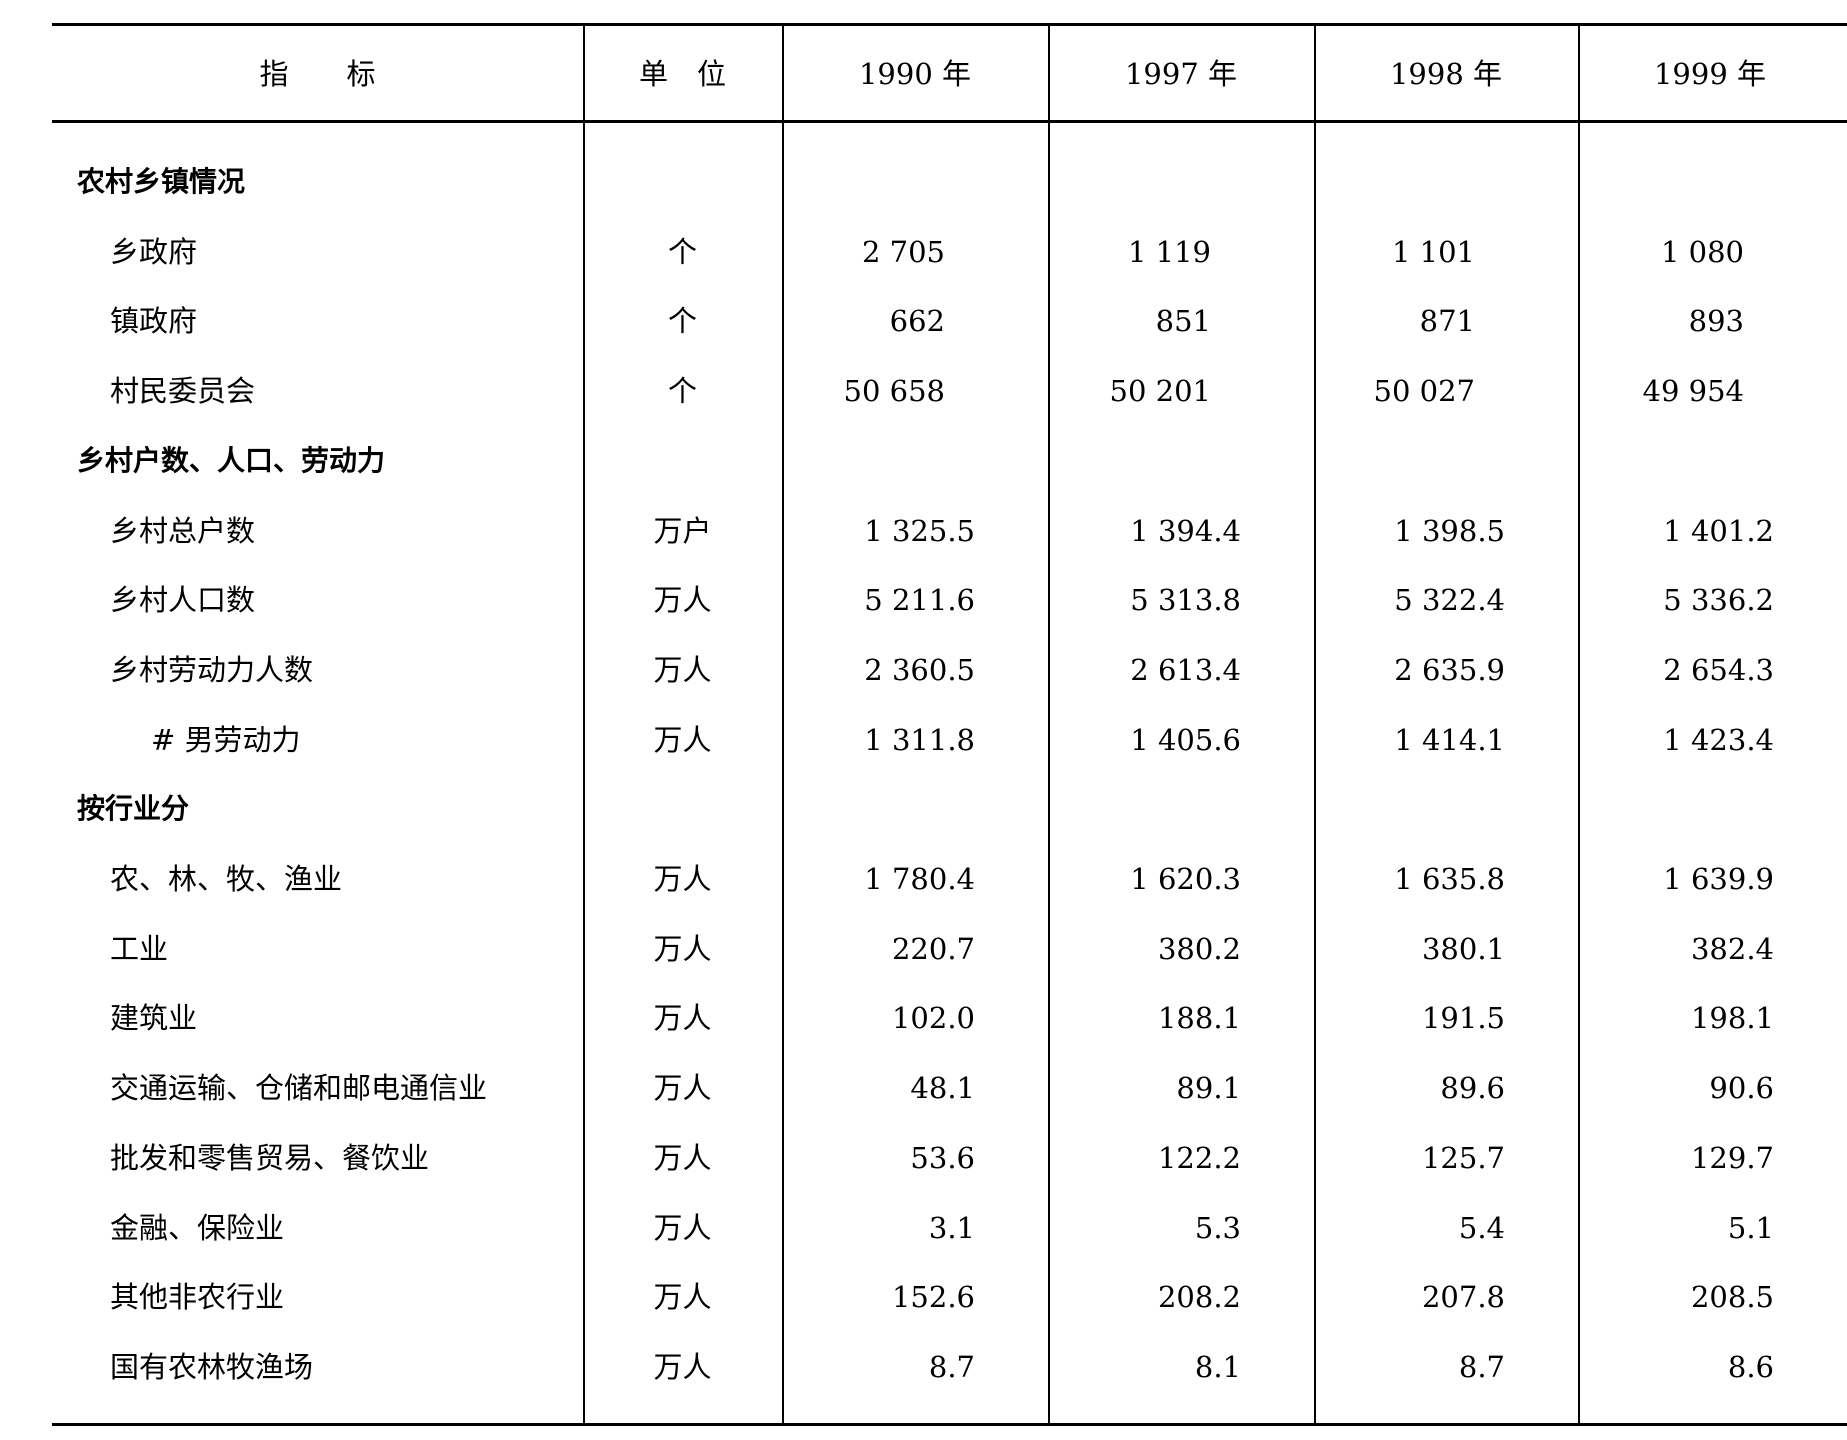  What do you see at coordinates (919, 879) in the screenshot?
I see `row-value: 1 780.4` at bounding box center [919, 879].